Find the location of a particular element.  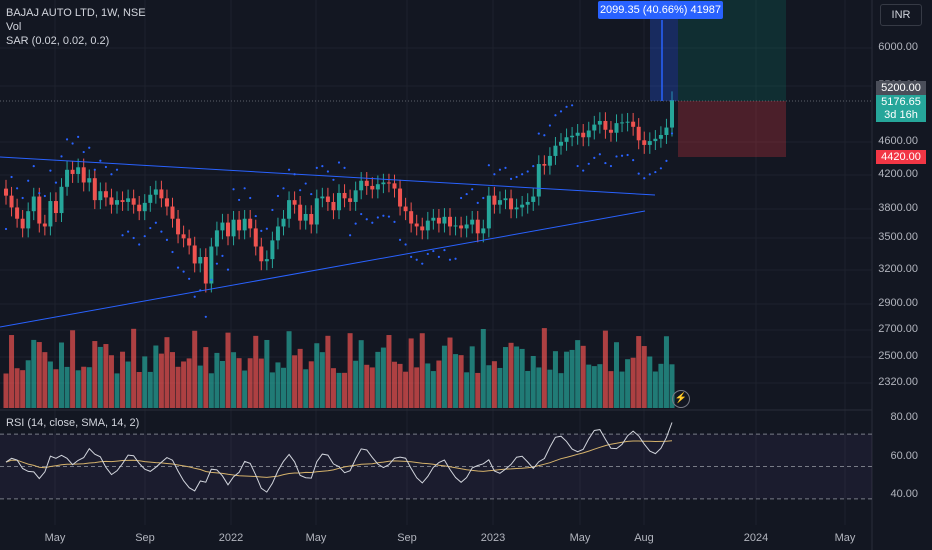

volume-bars is located at coordinates (339, 368).